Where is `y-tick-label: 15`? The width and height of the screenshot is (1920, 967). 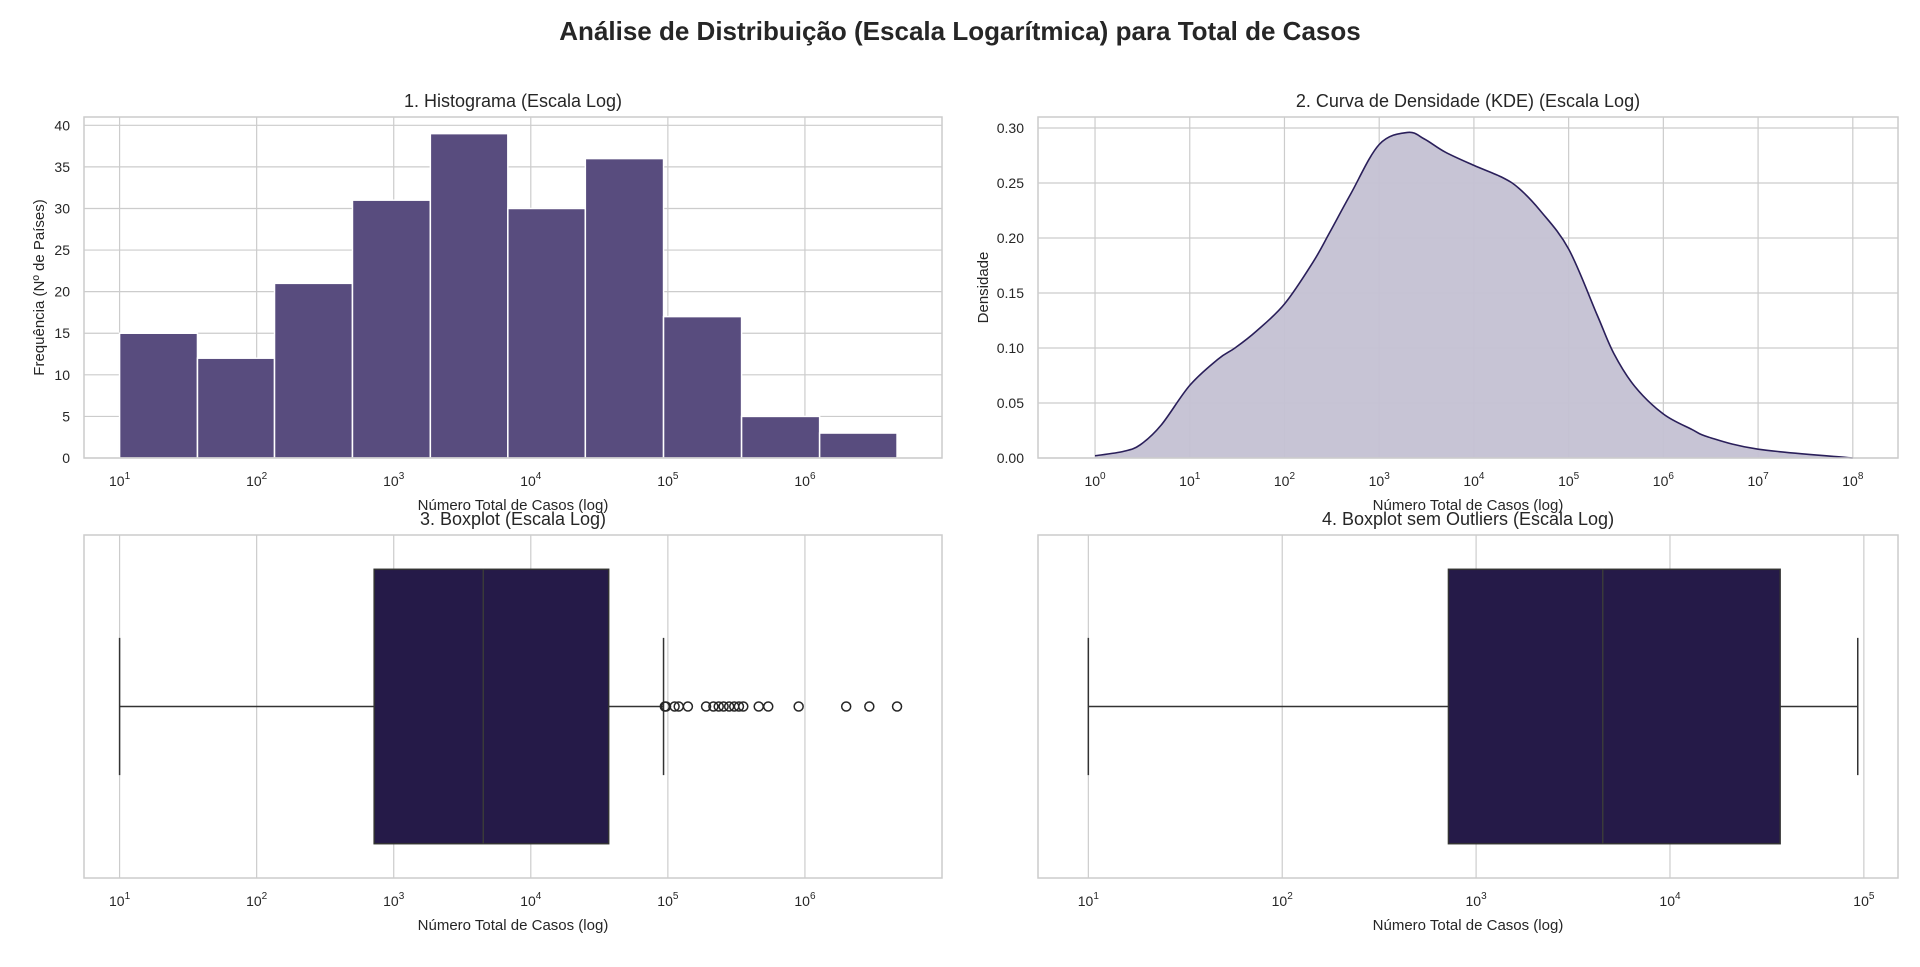 y-tick-label: 15 is located at coordinates (62, 333).